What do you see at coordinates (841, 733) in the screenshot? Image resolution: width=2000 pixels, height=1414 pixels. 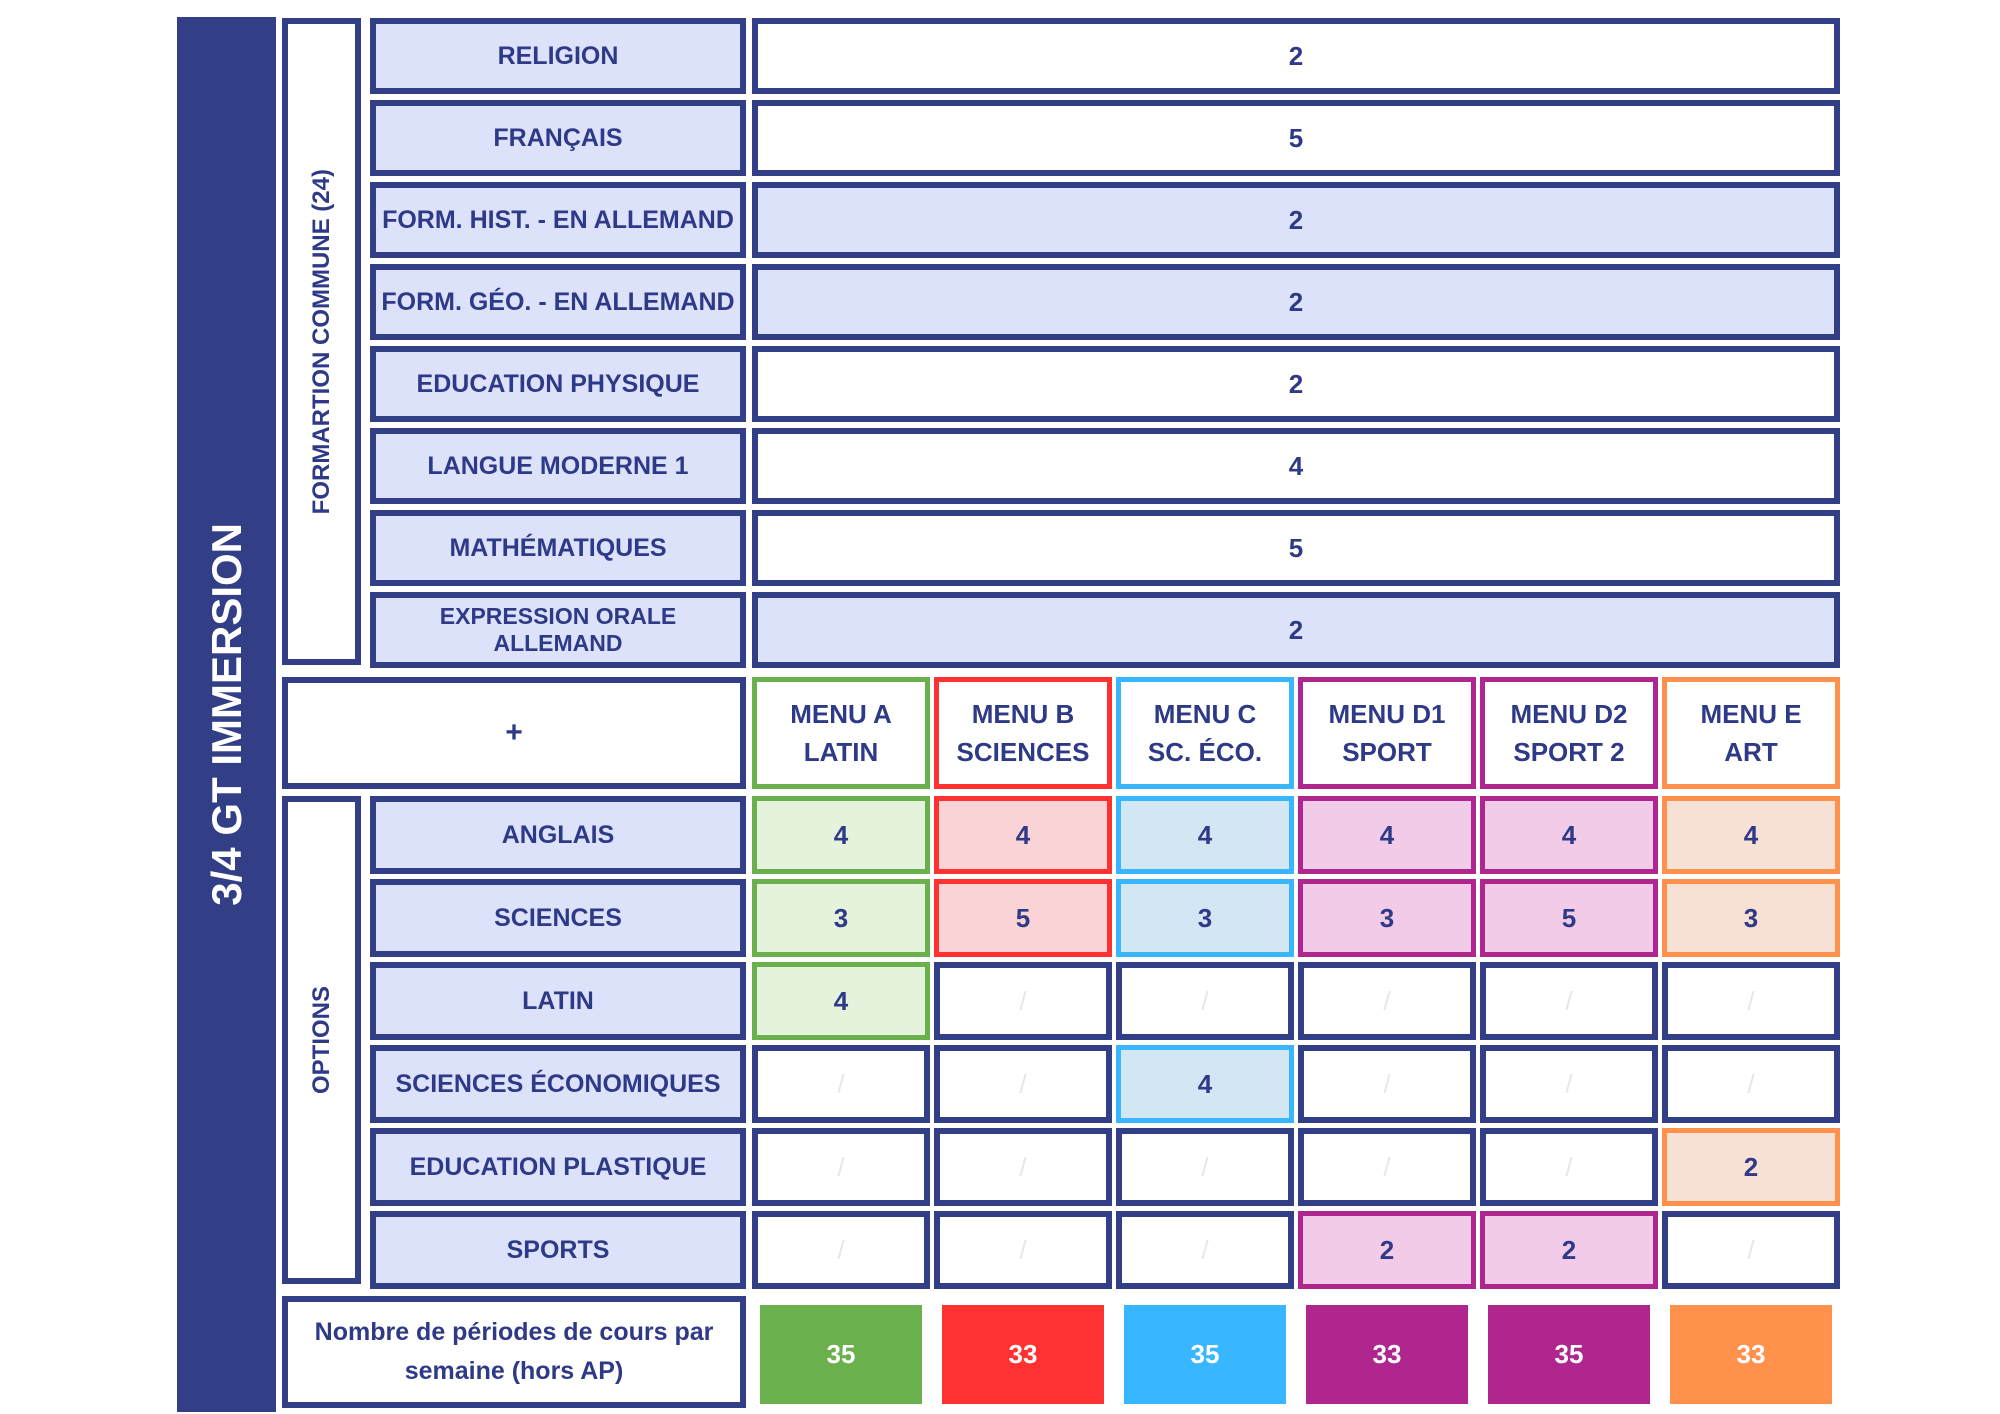 I see `menu-header-1: MENU A LATIN` at bounding box center [841, 733].